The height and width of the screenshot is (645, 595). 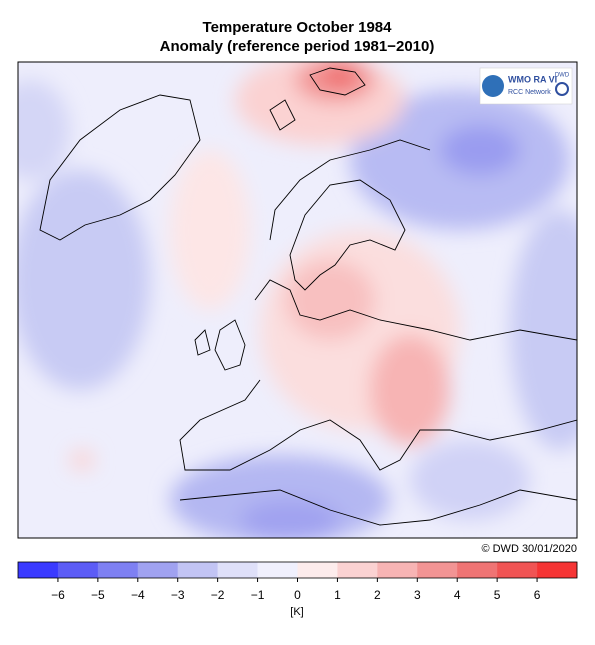 What do you see at coordinates (377, 595) in the screenshot?
I see `colorbar-tick-label: 2` at bounding box center [377, 595].